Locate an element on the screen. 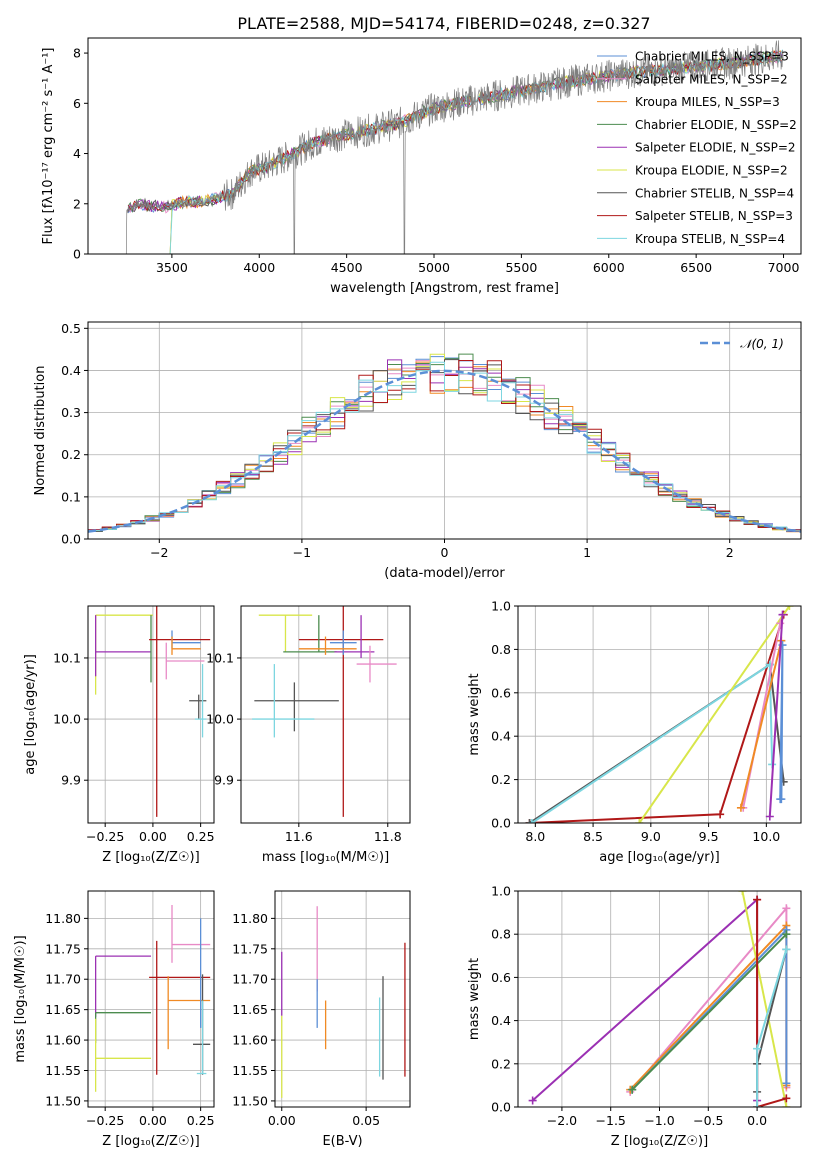 The height and width of the screenshot is (1170, 819). mass_vs_Z-ytick-label: 11.70 is located at coordinates (63, 979).